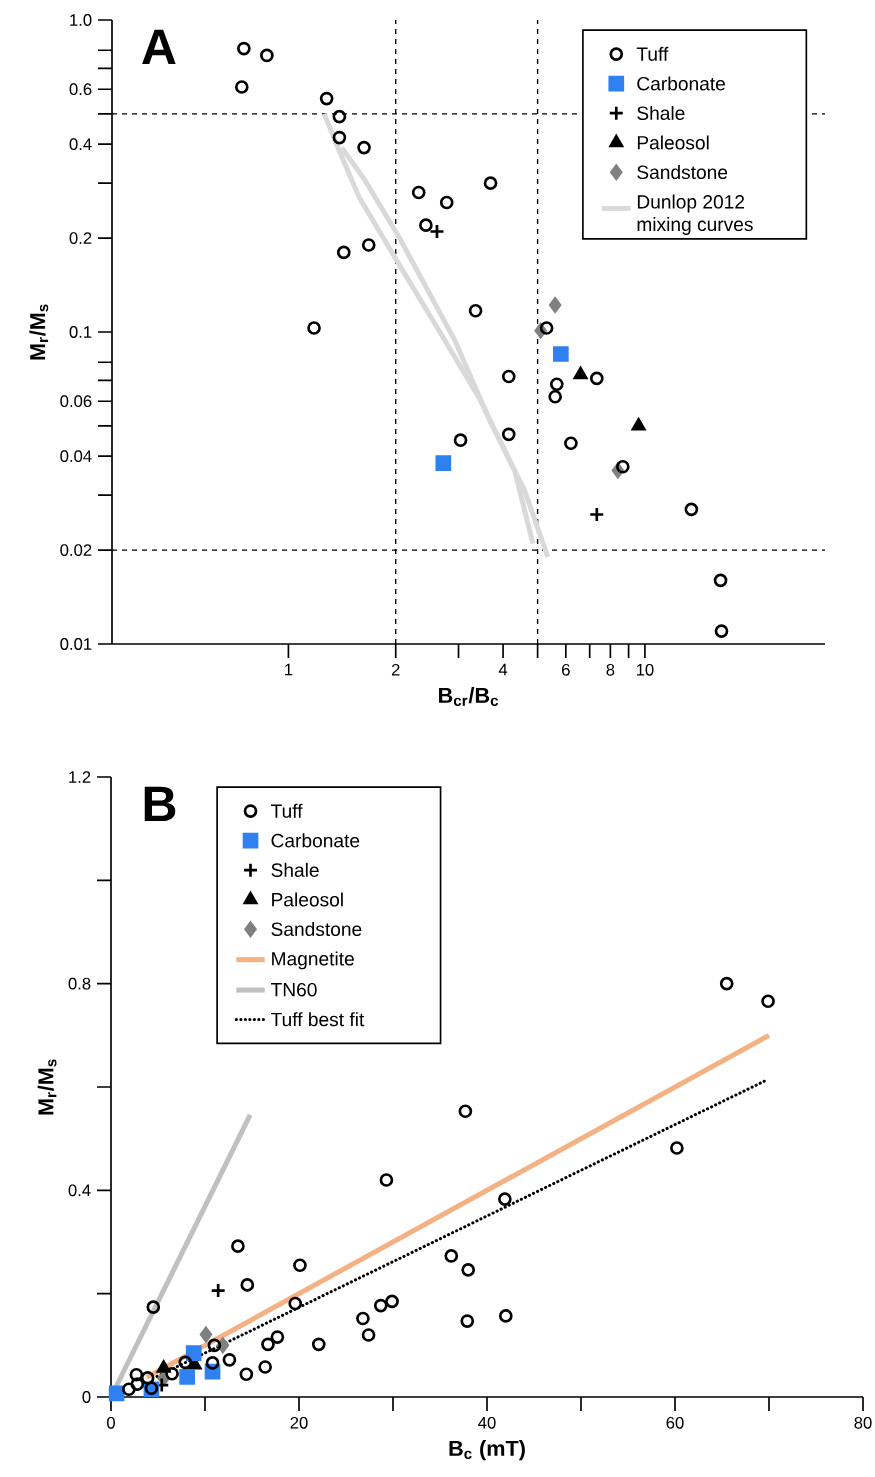 The image size is (875, 1477). What do you see at coordinates (80, 332) in the screenshot?
I see `y-tick-label: 0.1` at bounding box center [80, 332].